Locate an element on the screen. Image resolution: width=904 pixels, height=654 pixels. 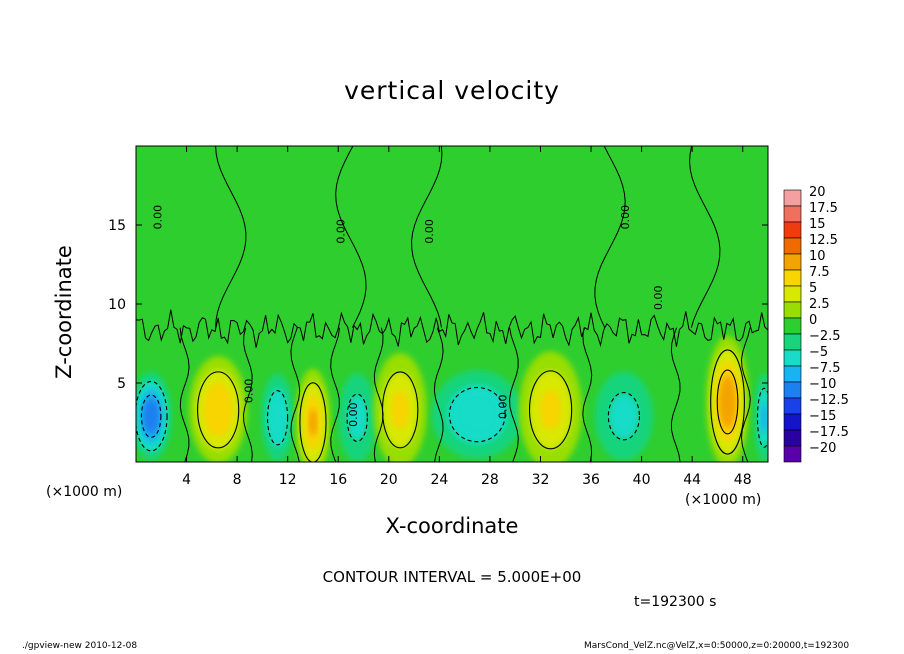
colorbar-label: 12.5 is located at coordinates (823, 240).